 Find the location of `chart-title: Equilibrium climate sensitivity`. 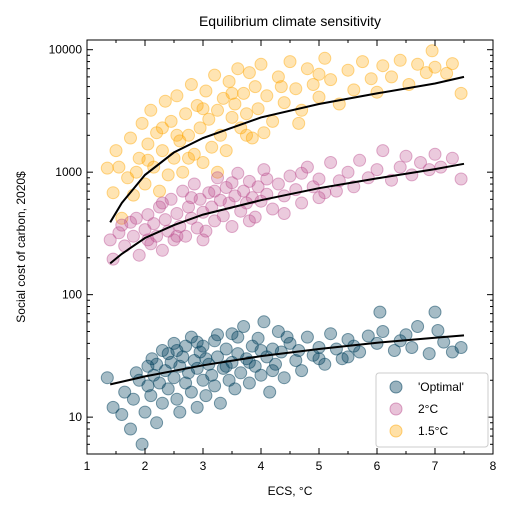

chart-title: Equilibrium climate sensitivity is located at coordinates (290, 21).